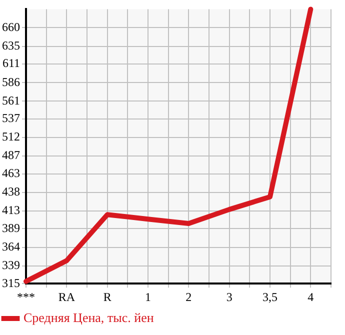  Describe the element at coordinates (11, 137) in the screenshot. I see `y-tick-label: 512` at that location.